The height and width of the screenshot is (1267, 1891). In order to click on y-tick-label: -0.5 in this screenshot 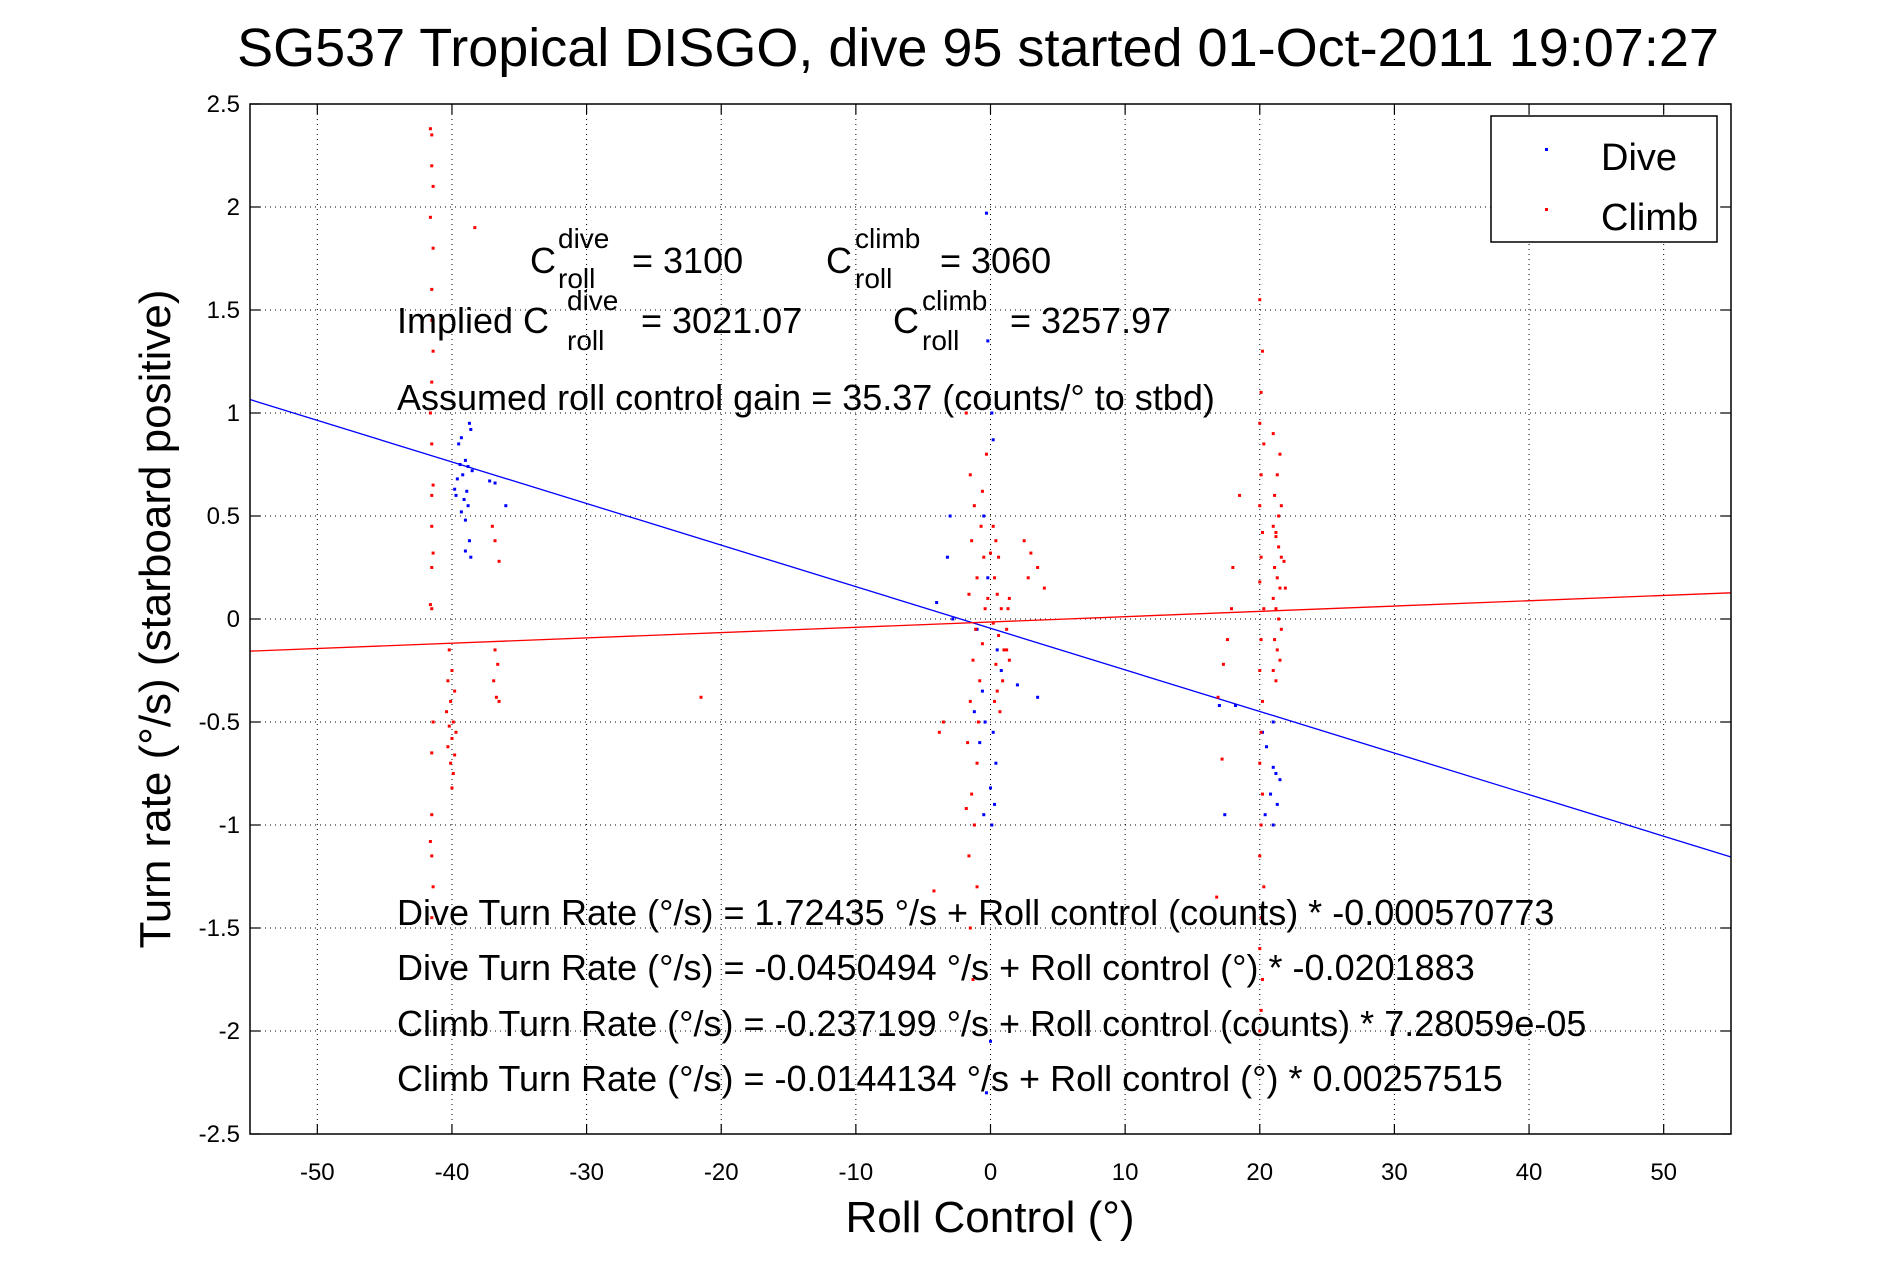, I will do `click(219, 722)`.